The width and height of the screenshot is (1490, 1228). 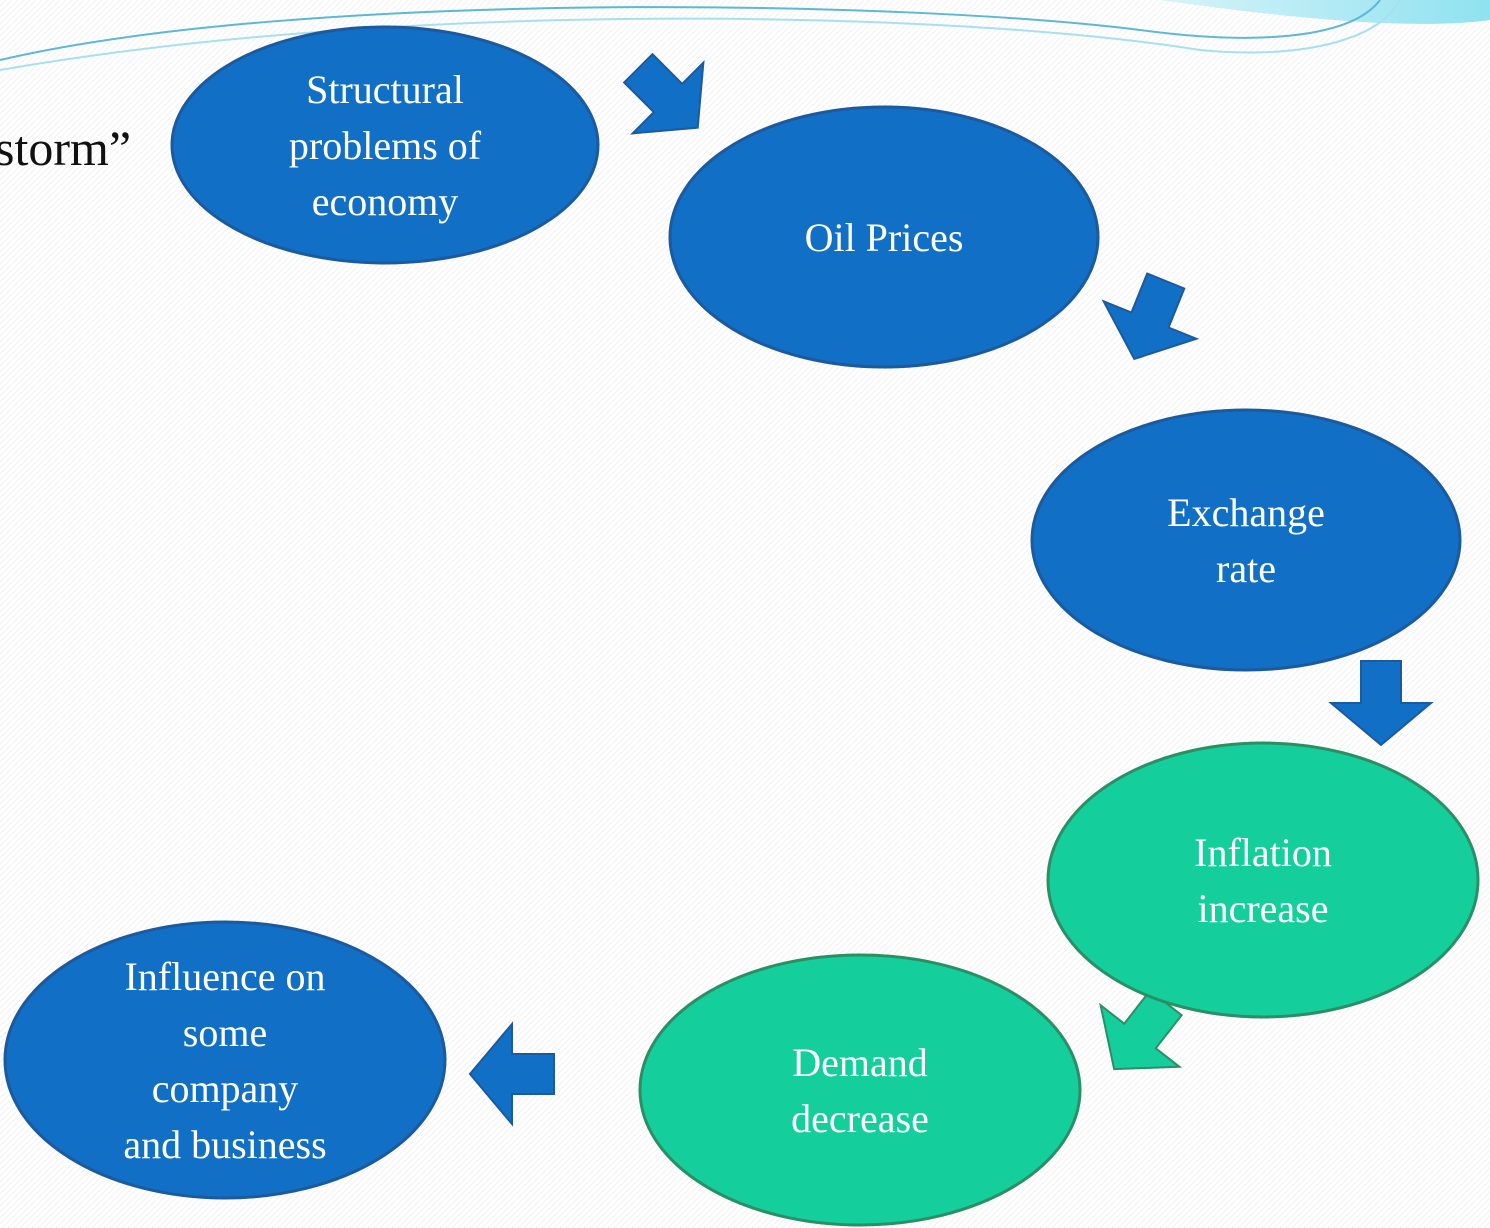 I want to click on node-label: decrease, so click(x=860, y=1118).